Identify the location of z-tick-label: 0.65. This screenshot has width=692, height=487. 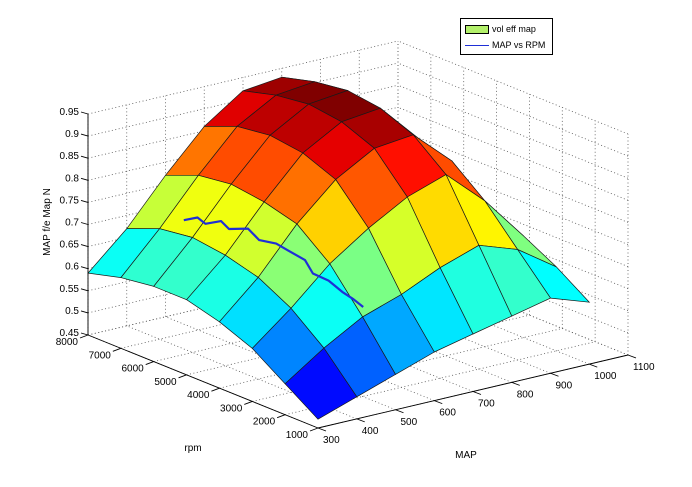
(70, 245).